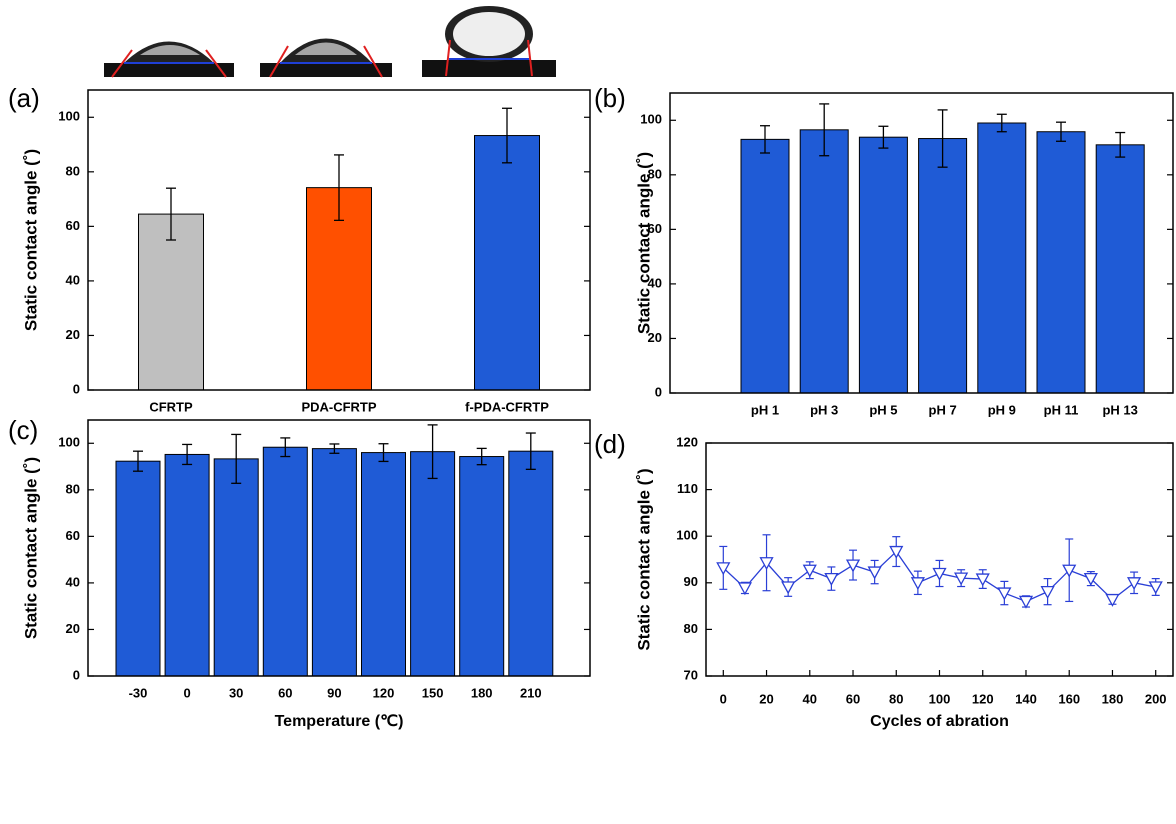  I want to click on x-axis-label: Temperature (℃), so click(339, 721).